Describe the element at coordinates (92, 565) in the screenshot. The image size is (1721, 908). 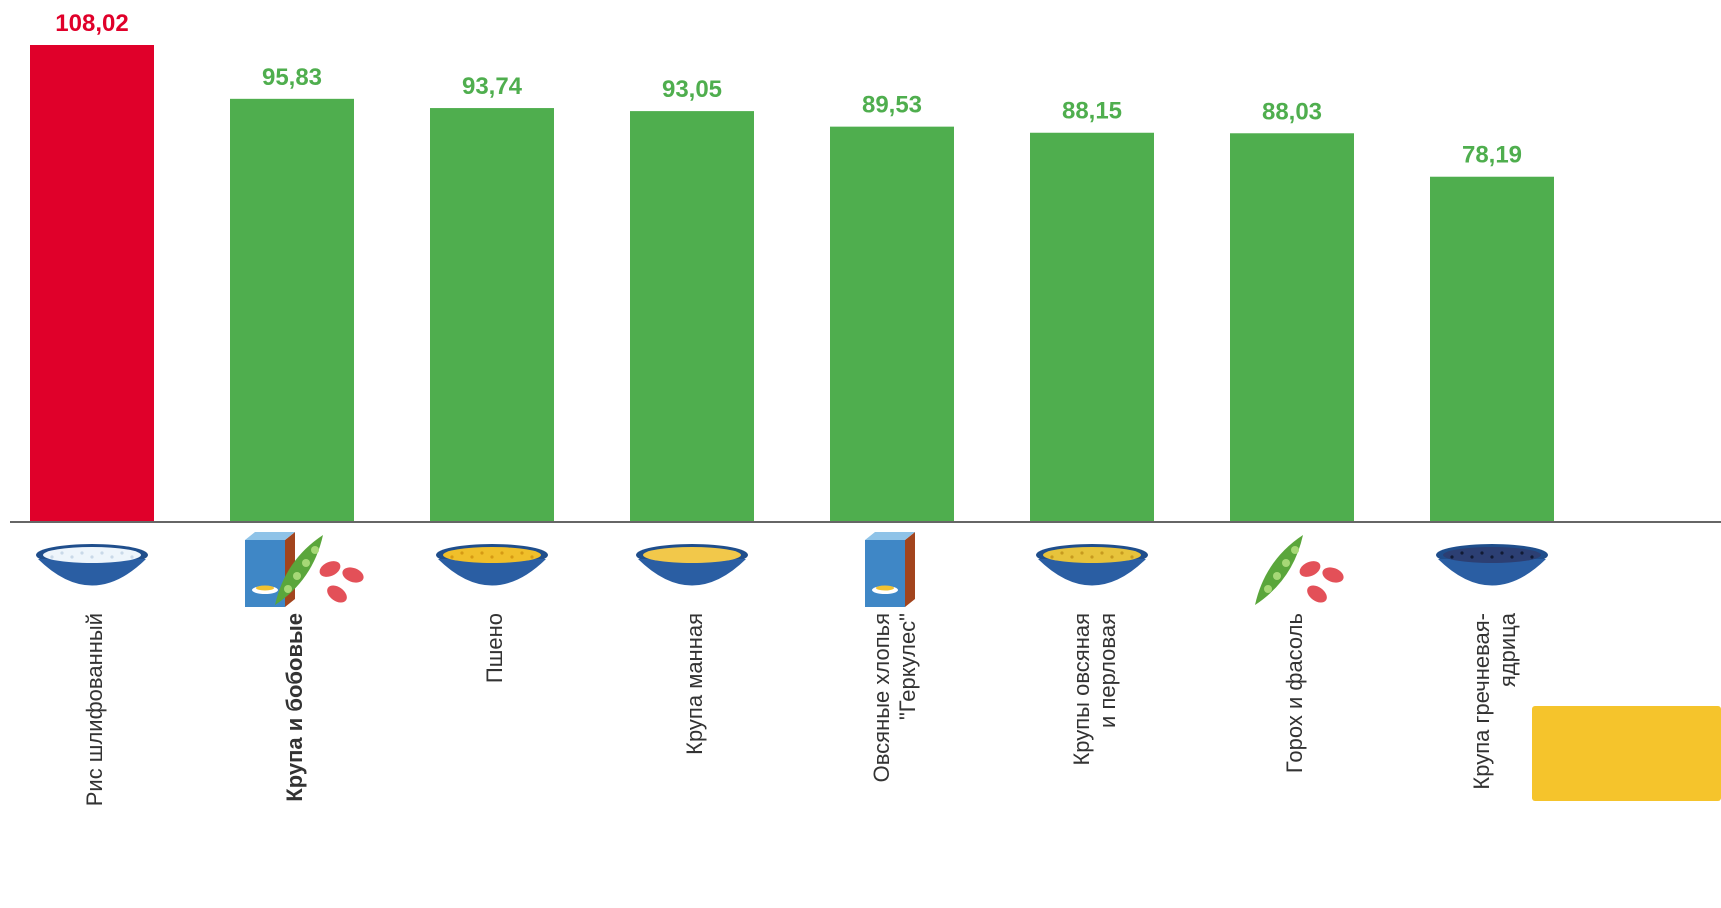
I see `rice-bowl-icon` at that location.